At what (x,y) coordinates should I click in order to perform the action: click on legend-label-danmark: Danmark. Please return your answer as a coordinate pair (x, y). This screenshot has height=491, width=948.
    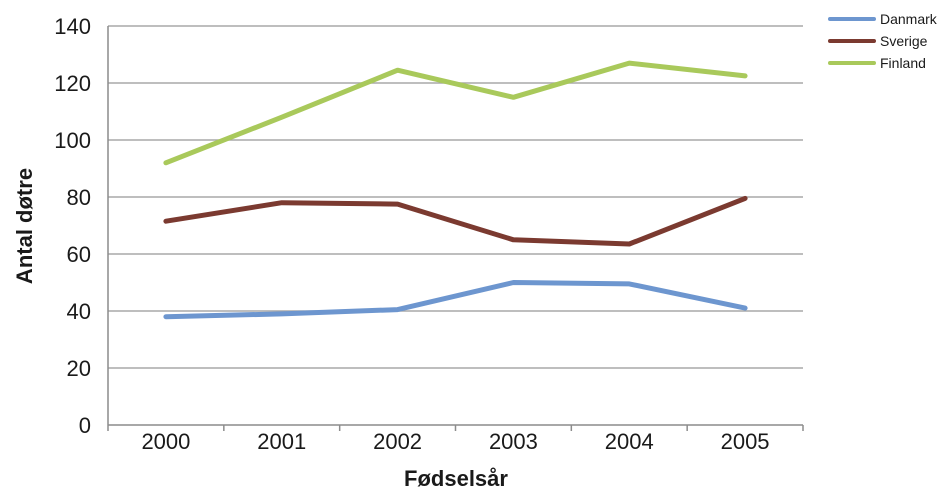
    Looking at the image, I should click on (909, 19).